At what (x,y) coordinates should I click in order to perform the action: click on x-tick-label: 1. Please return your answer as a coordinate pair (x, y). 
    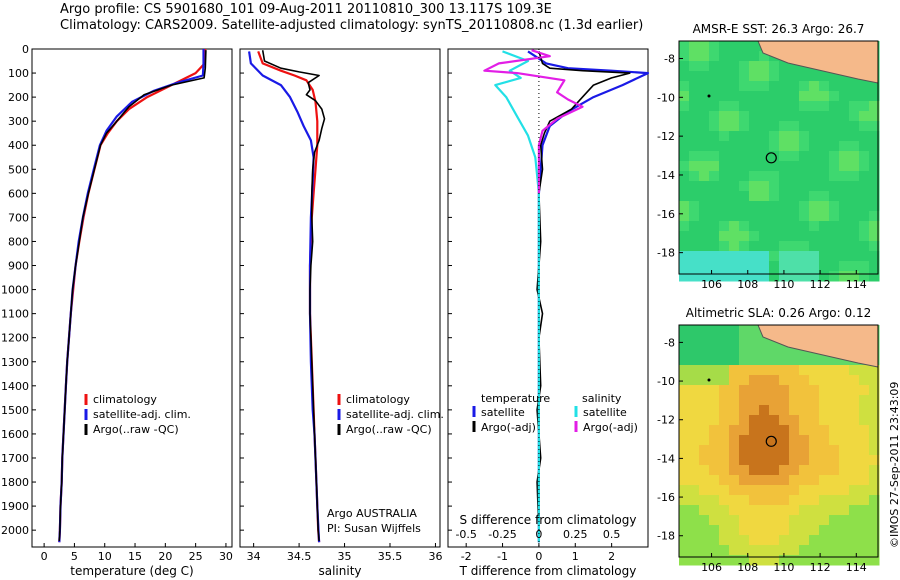
    Looking at the image, I should click on (575, 556).